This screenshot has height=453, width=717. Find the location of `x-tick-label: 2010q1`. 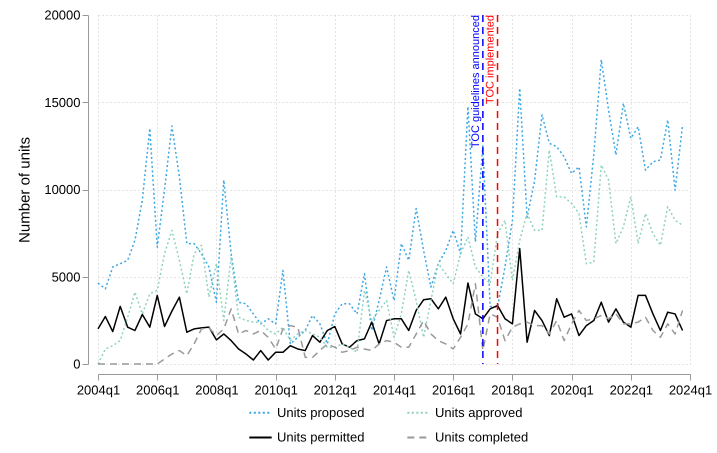

x-tick-label: 2010q1 is located at coordinates (276, 390).